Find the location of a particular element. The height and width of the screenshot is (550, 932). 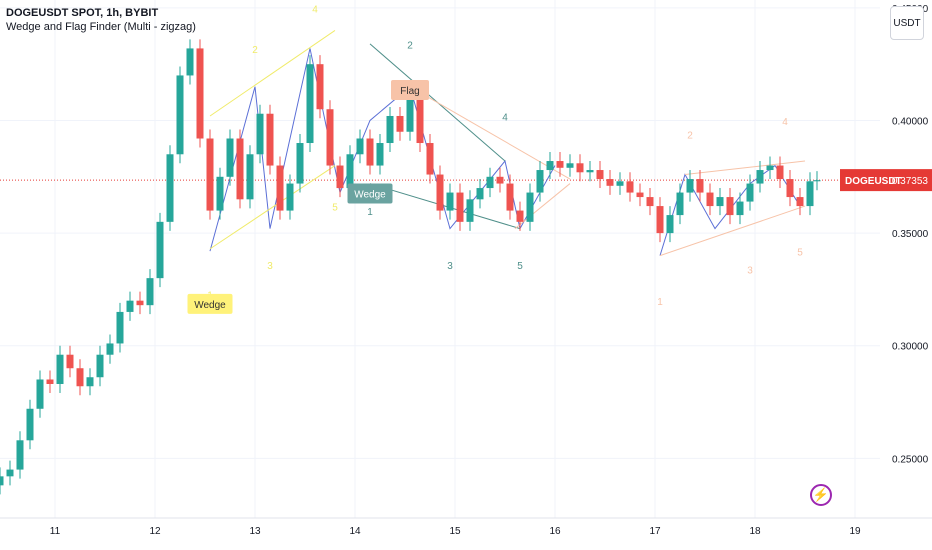

x-tick-label: 14 is located at coordinates (355, 531).